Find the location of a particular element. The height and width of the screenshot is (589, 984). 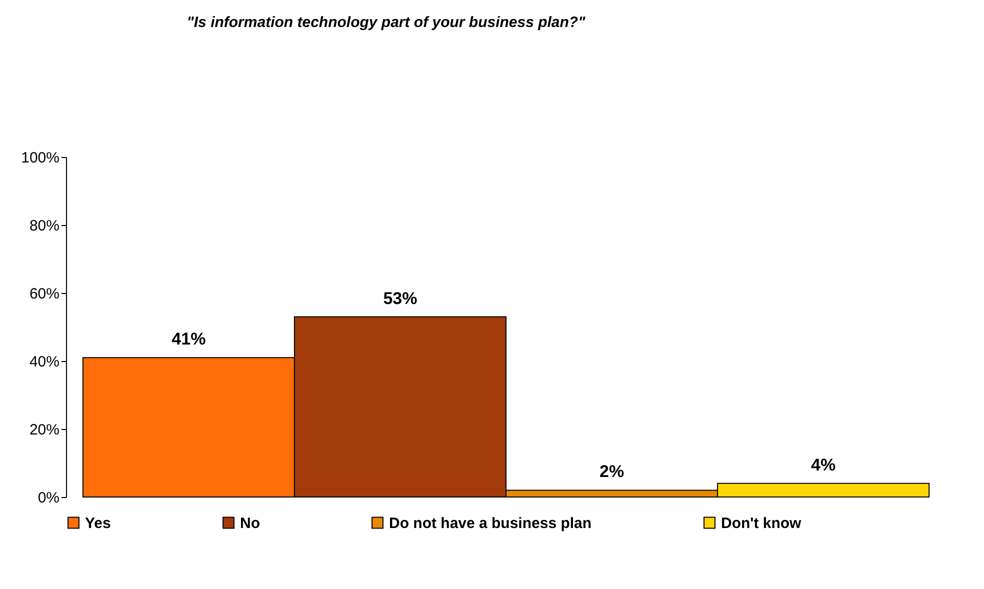

data-label: 41% is located at coordinates (189, 339).